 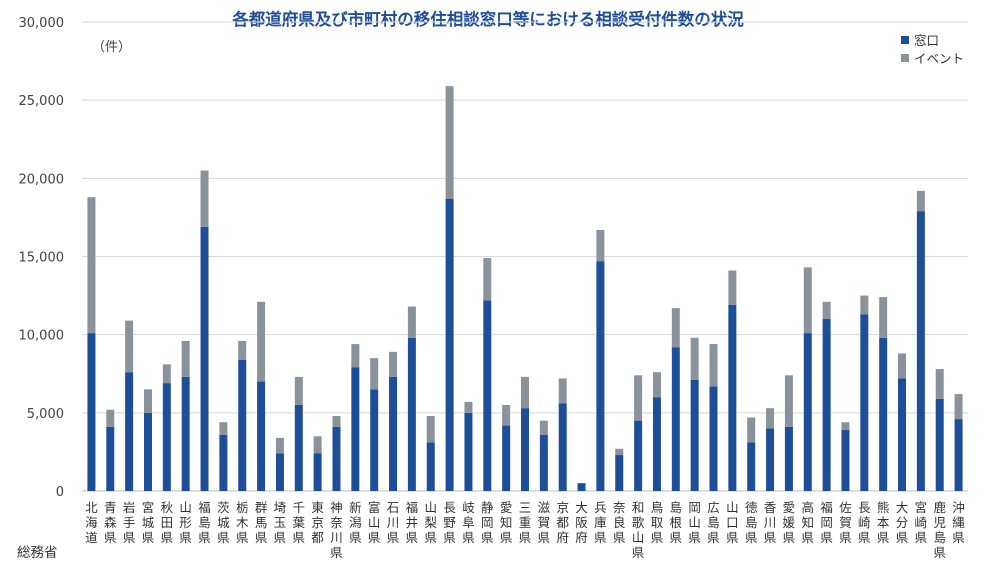 I want to click on x-tick-label: 新潟県, so click(x=355, y=522).